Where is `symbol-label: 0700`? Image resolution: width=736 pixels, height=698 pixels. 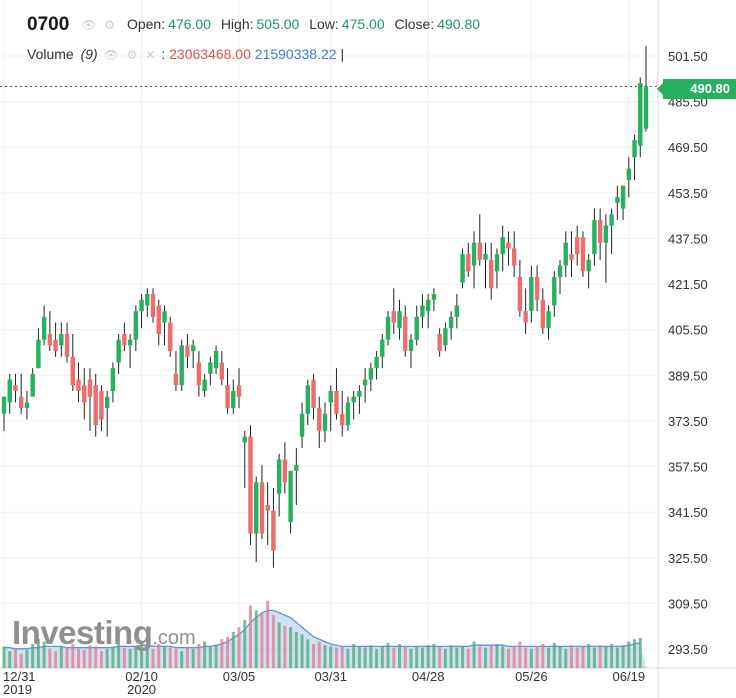 symbol-label: 0700 is located at coordinates (48, 24).